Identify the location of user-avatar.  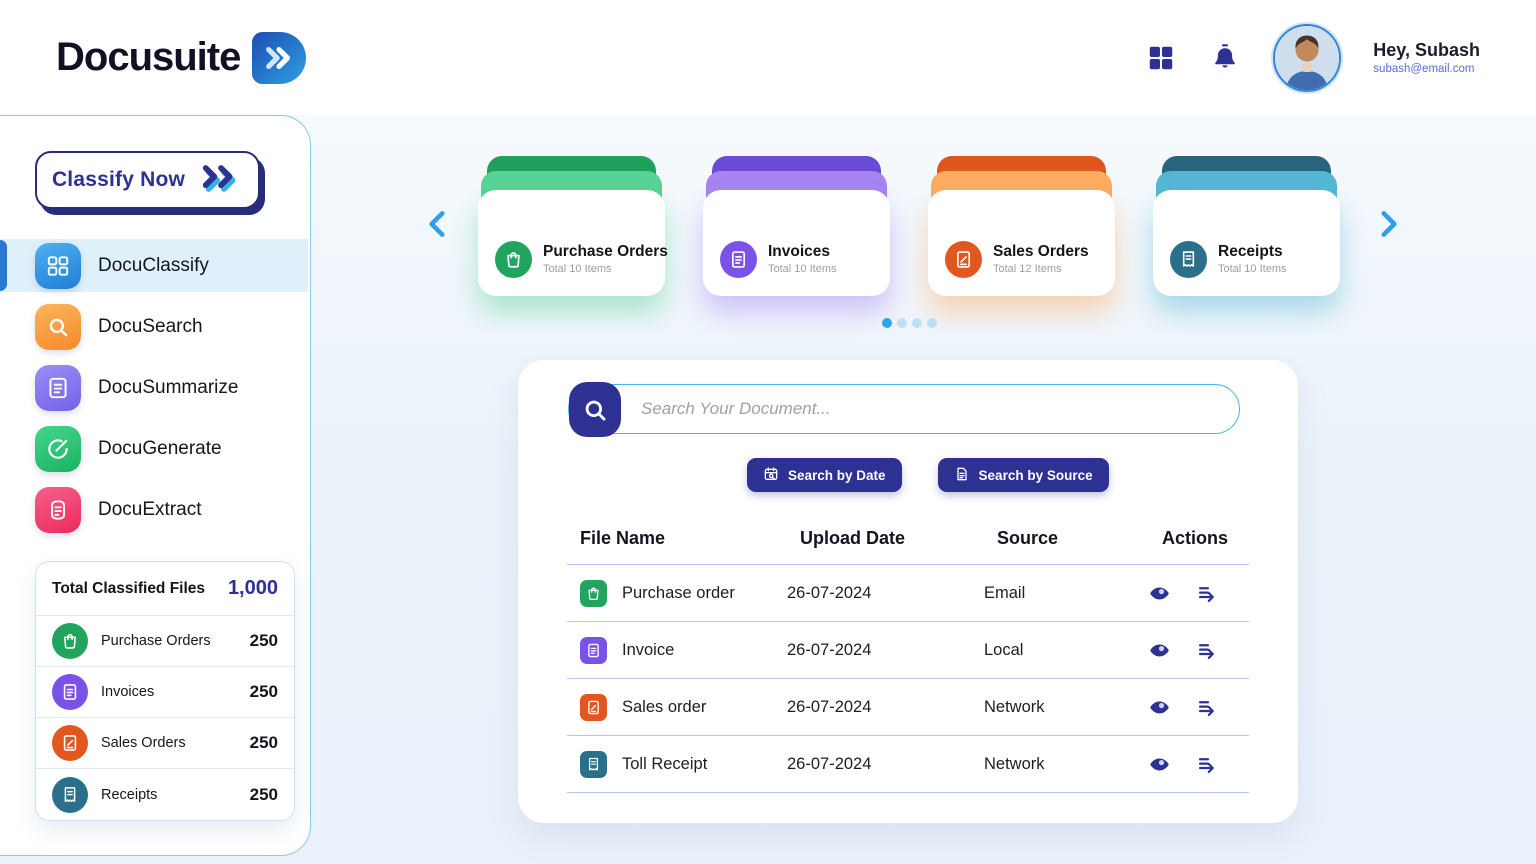
(1307, 57).